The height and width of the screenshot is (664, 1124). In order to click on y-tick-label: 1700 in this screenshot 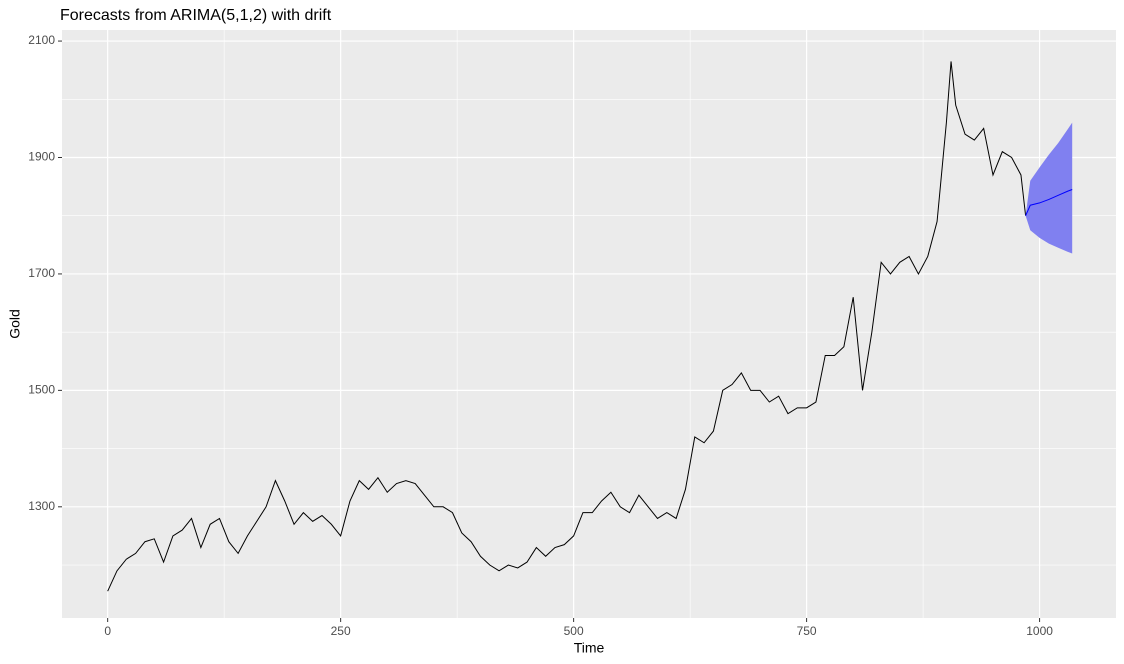, I will do `click(41, 273)`.